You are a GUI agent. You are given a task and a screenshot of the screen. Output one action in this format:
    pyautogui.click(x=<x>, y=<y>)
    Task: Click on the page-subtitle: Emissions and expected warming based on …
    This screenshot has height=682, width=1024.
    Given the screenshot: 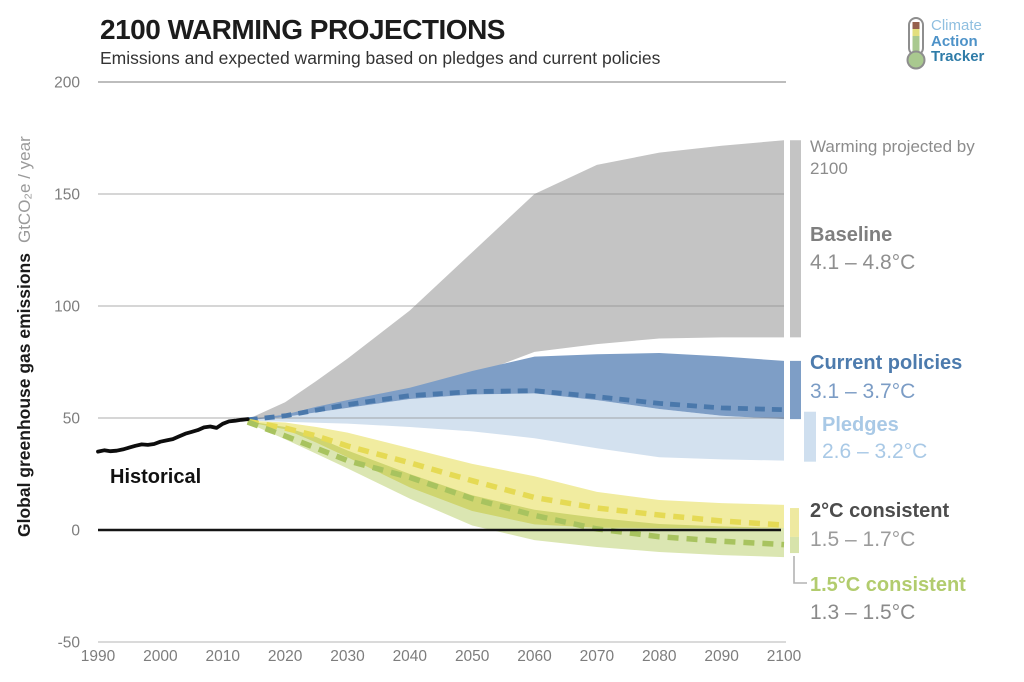 What is the action you would take?
    pyautogui.click(x=380, y=58)
    